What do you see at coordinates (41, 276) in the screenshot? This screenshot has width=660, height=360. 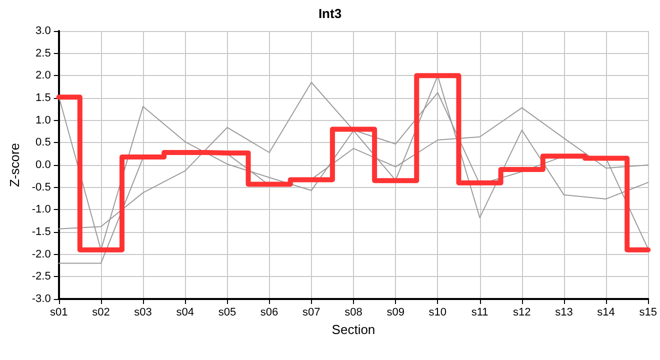 I see `y-tick-label: -2.5` at bounding box center [41, 276].